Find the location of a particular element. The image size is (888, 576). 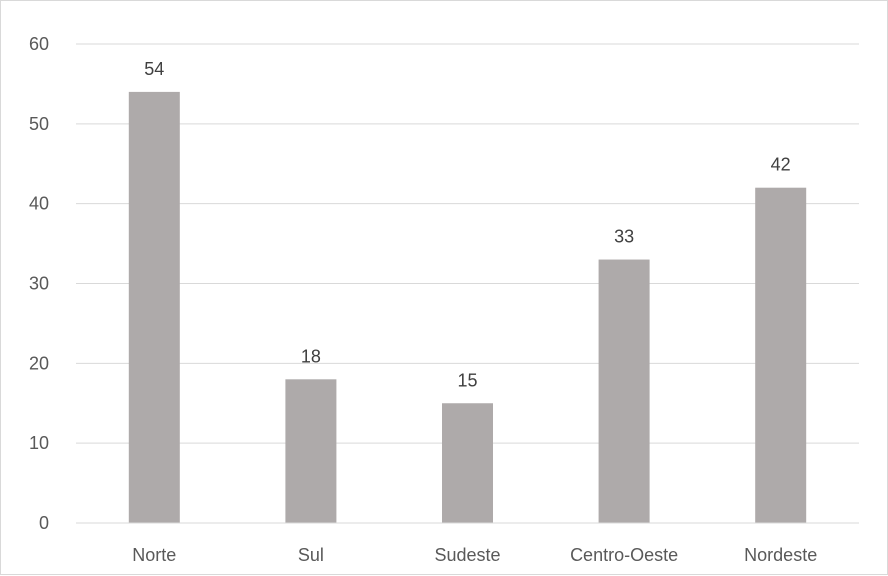

y-axis-tick-labels: 0 10 20 30 40 50 60 is located at coordinates (39, 283).